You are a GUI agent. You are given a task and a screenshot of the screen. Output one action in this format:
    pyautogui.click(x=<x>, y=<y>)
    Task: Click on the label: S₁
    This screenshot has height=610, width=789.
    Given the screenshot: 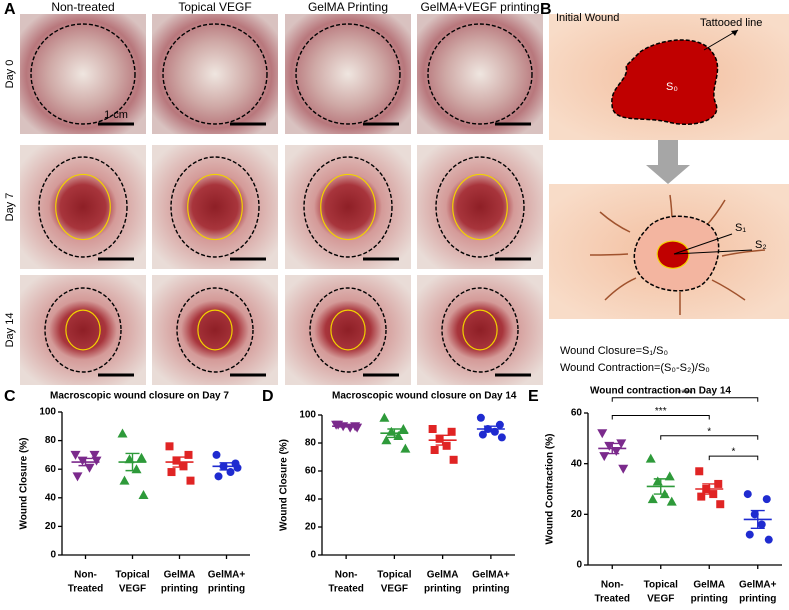 What is the action you would take?
    pyautogui.click(x=740, y=228)
    